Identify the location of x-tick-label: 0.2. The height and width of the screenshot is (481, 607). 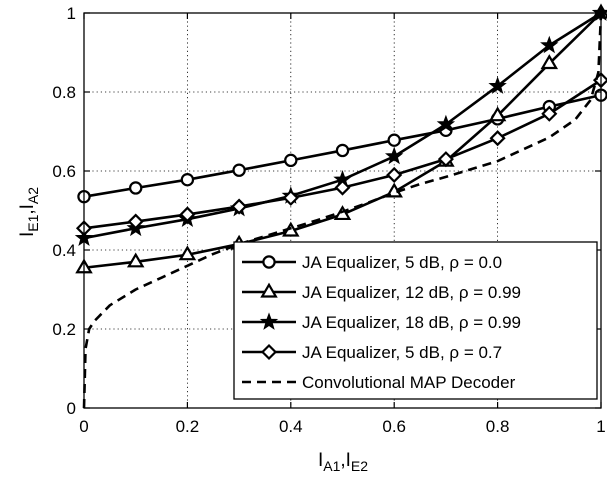
(188, 426).